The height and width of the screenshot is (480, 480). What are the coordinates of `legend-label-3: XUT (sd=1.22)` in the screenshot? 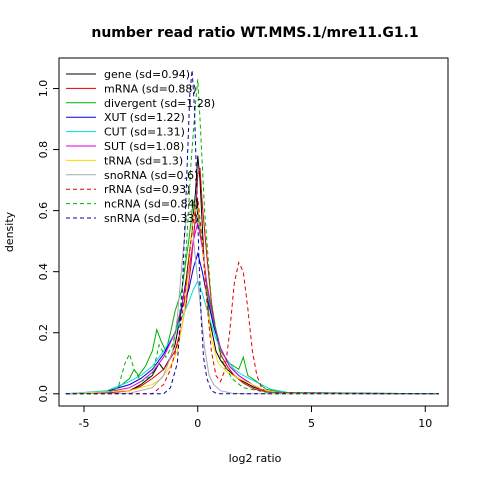 It's located at (144, 117).